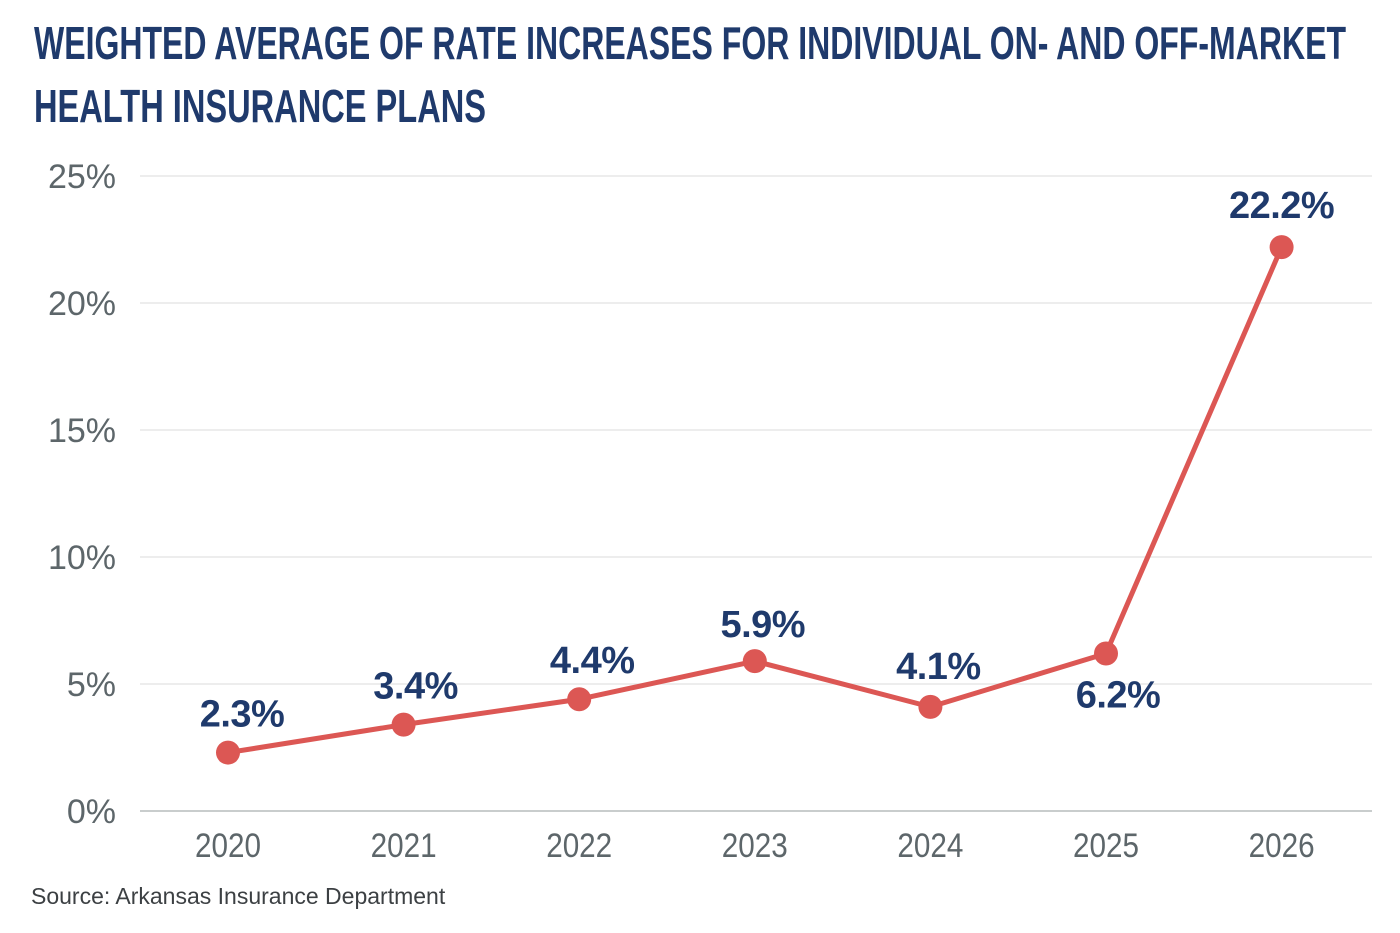 This screenshot has height=933, width=1400. Describe the element at coordinates (930, 706) in the screenshot. I see `data-point-2024` at that location.